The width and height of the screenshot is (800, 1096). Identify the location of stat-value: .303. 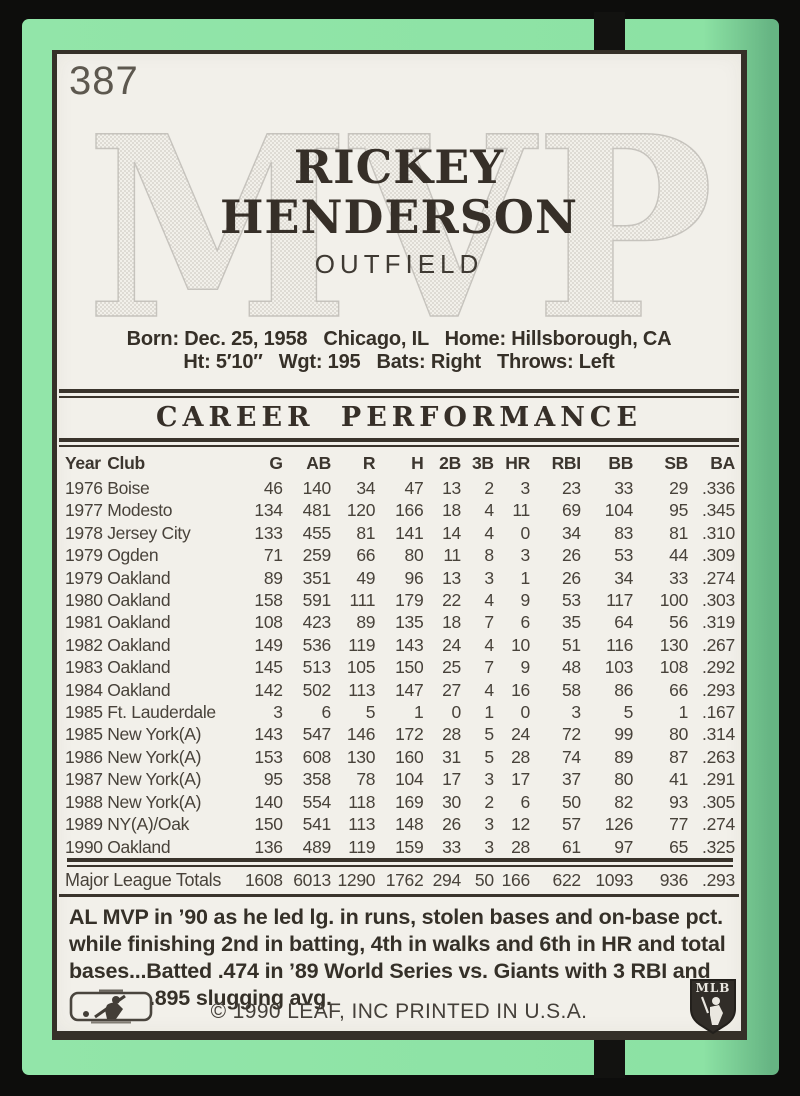
(718, 600).